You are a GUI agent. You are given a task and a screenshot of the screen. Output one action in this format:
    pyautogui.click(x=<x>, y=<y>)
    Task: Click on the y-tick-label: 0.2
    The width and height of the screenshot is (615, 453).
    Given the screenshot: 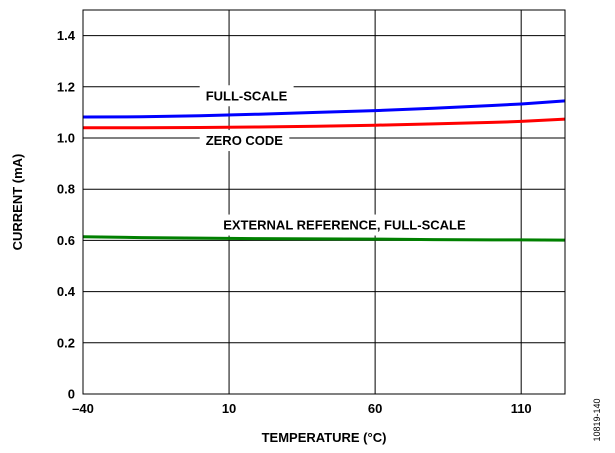 What is the action you would take?
    pyautogui.click(x=66, y=342)
    